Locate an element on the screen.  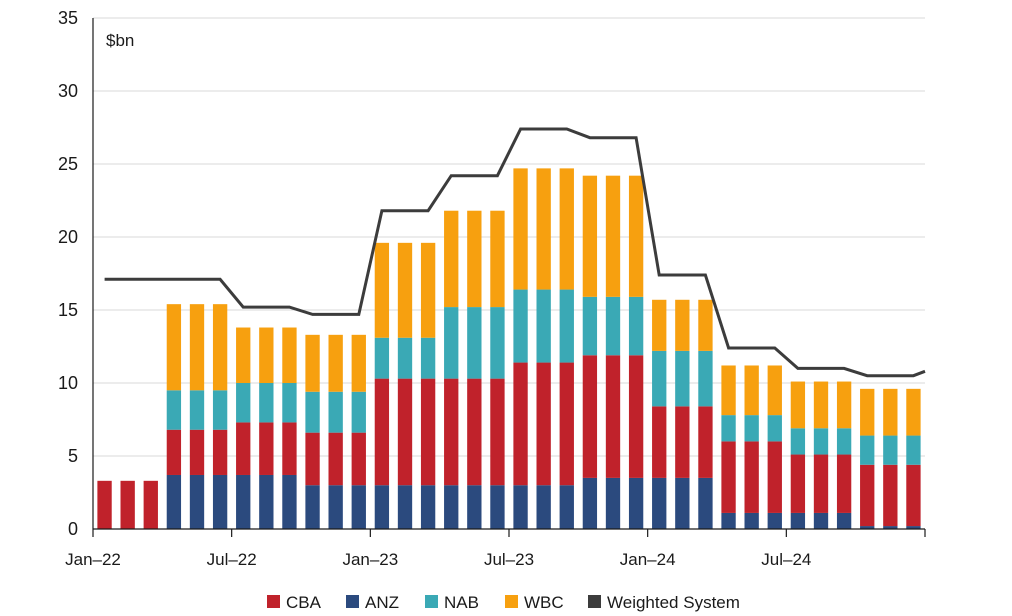
legend-label: Weighted System is located at coordinates (673, 602).